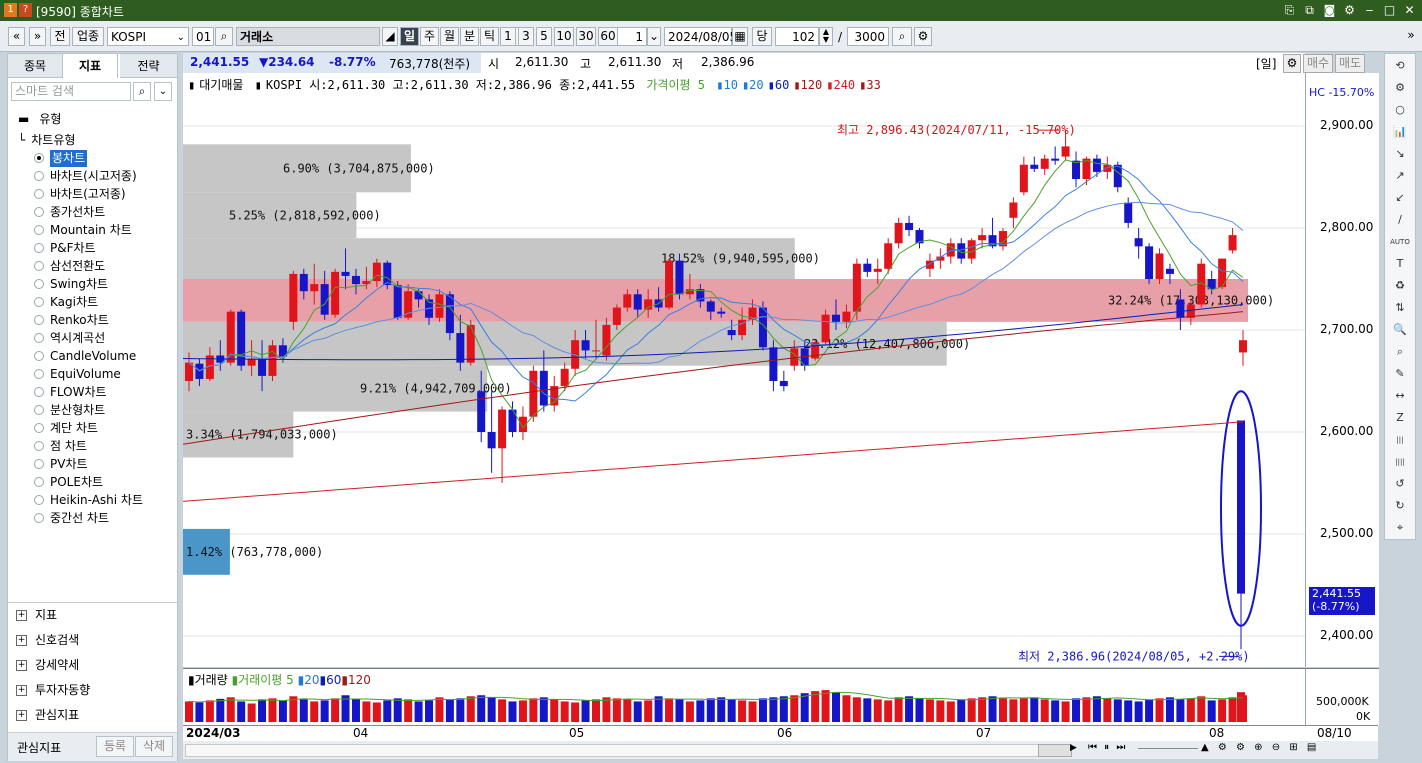 This screenshot has height=763, width=1422. What do you see at coordinates (1400, 417) in the screenshot?
I see `drawing-tool-icon: Z` at bounding box center [1400, 417].